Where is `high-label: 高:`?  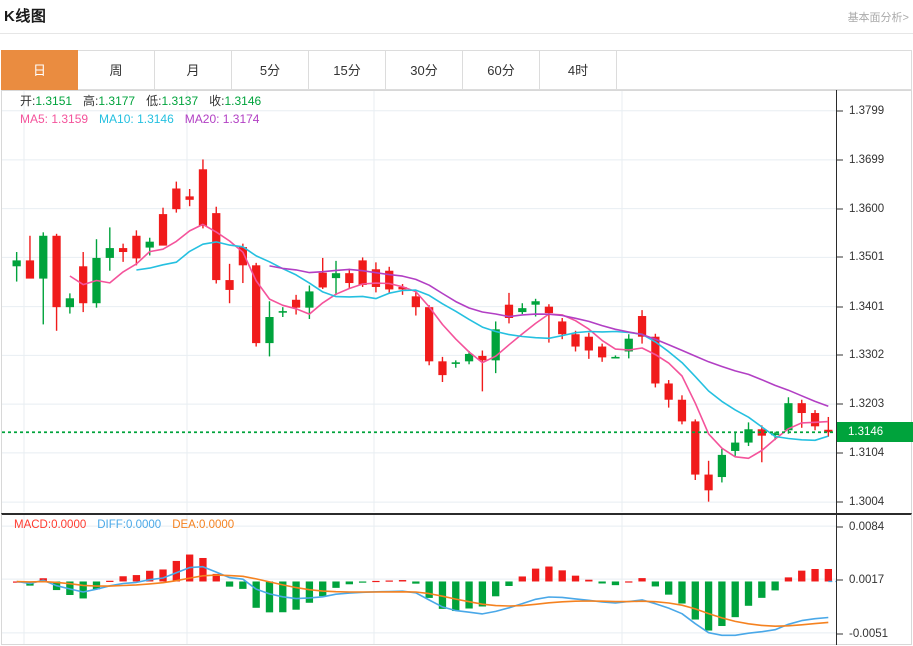
high-label: 高: is located at coordinates (91, 101).